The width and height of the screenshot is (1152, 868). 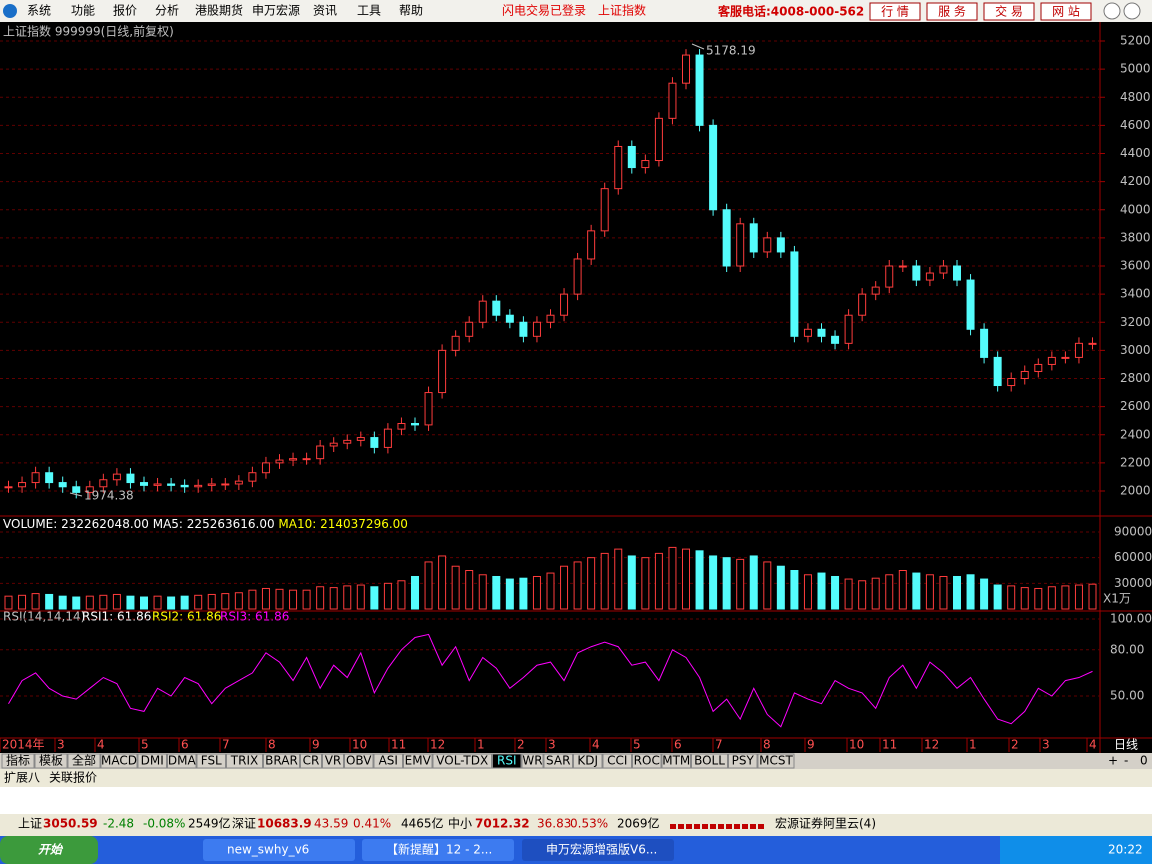 What do you see at coordinates (209, 823) in the screenshot?
I see `status-item: 2549亿` at bounding box center [209, 823].